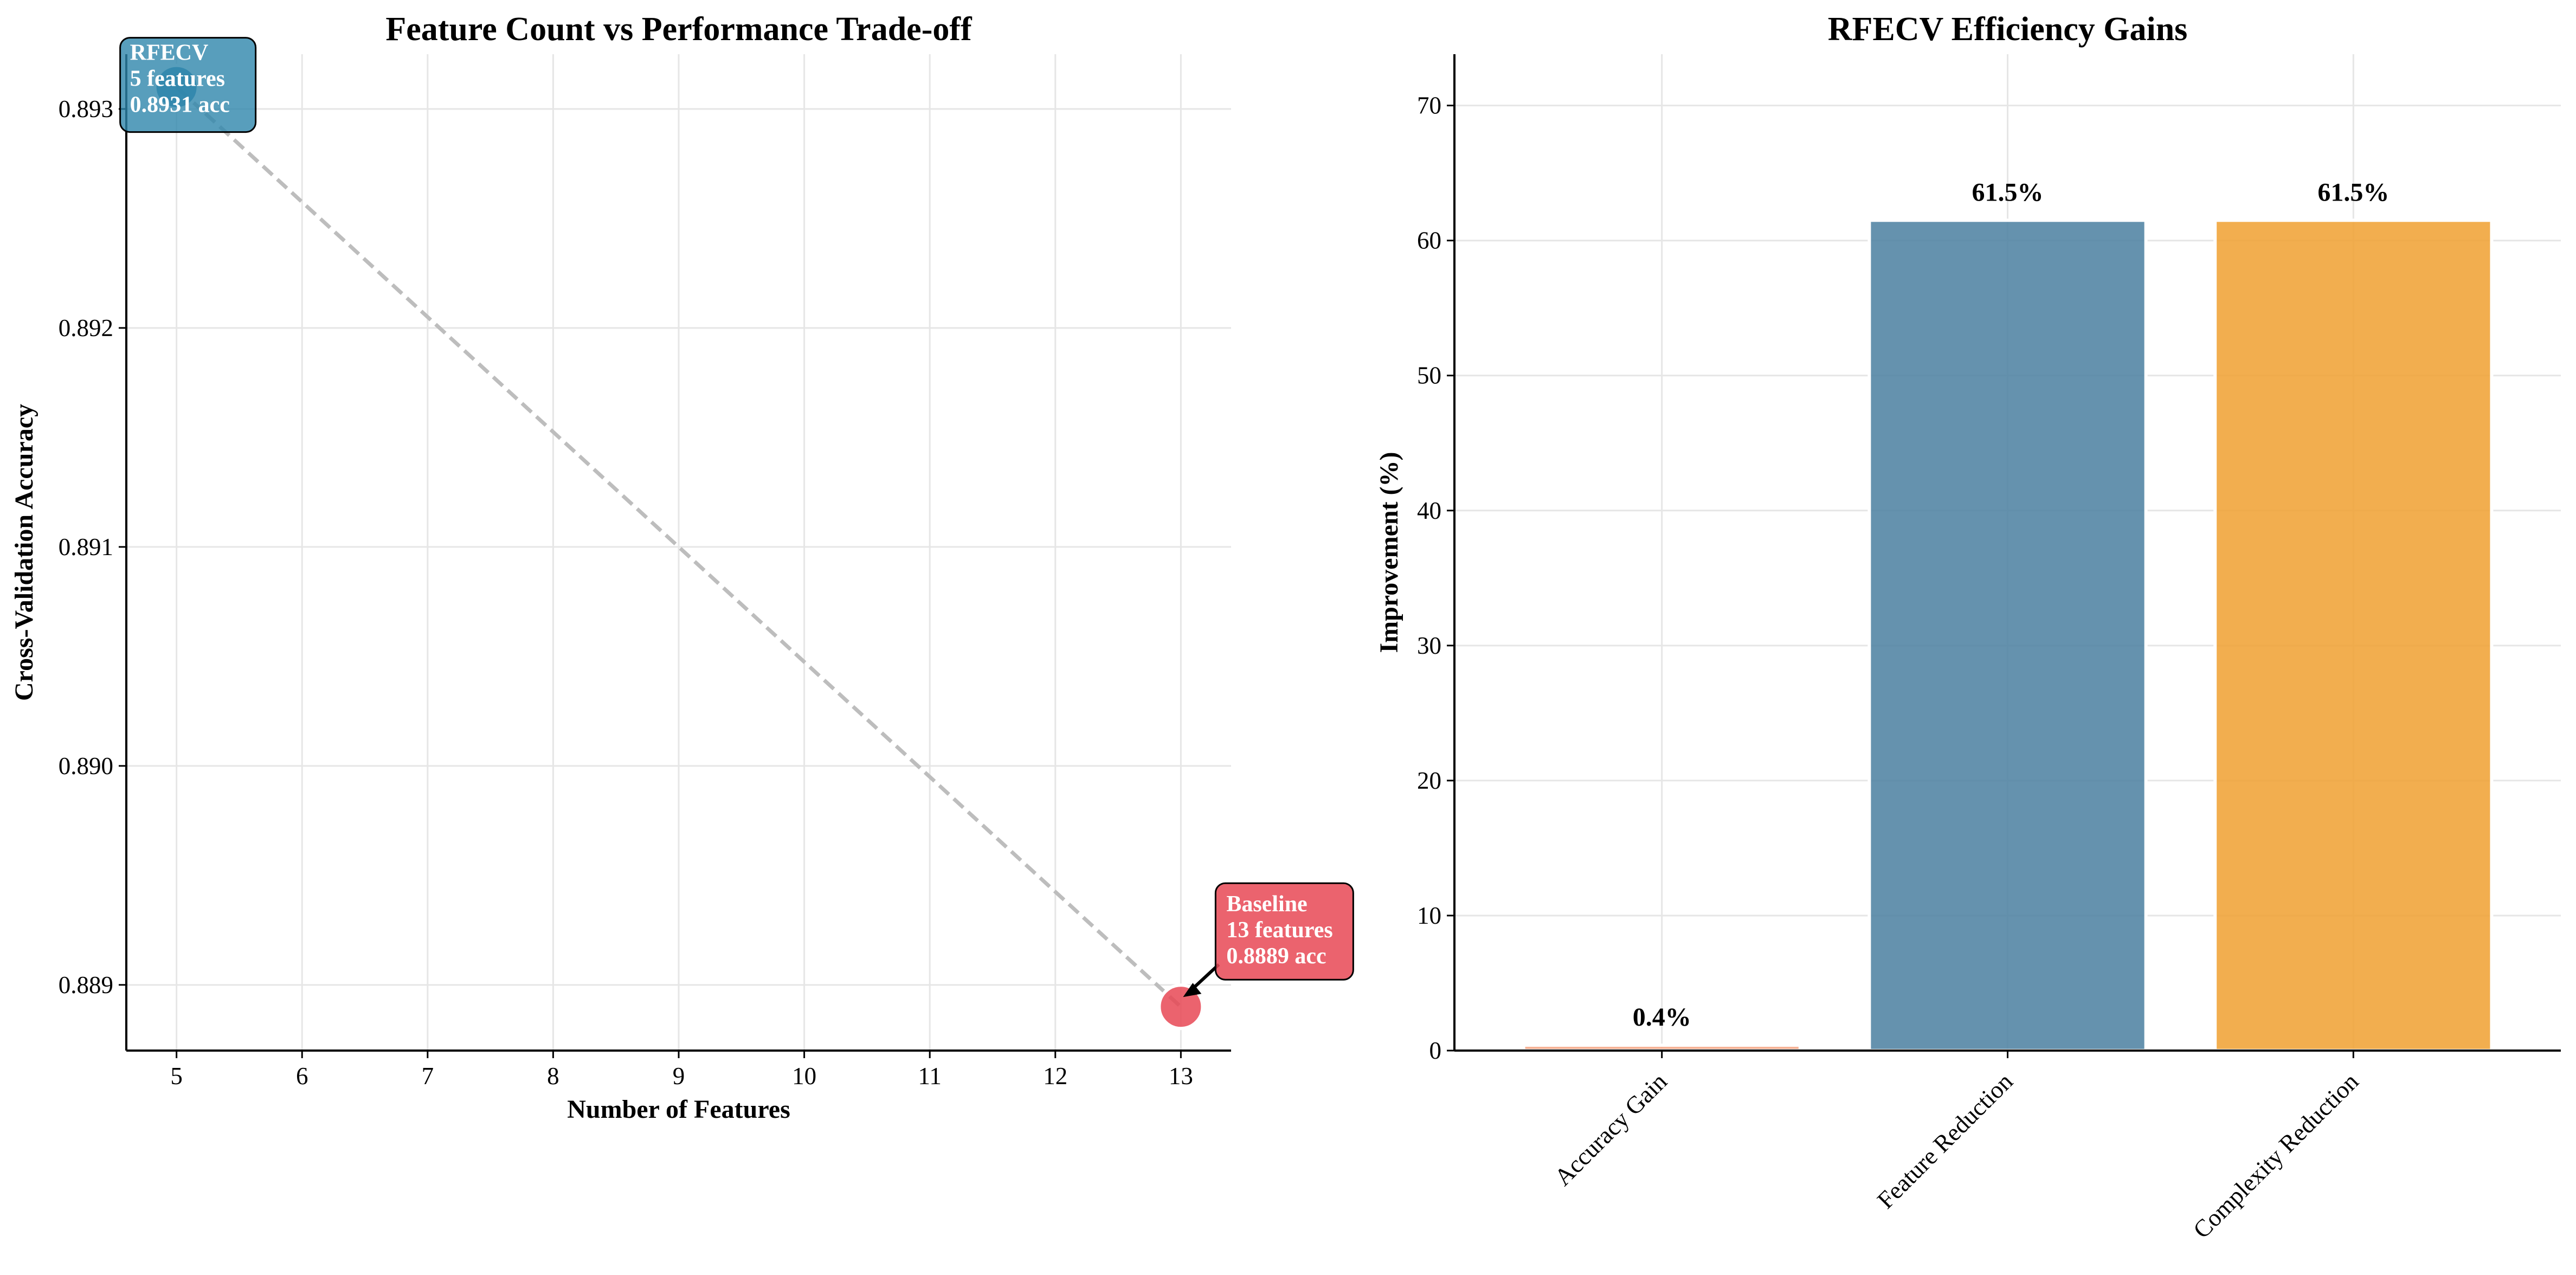 This screenshot has width=2576, height=1275. What do you see at coordinates (553, 1076) in the screenshot?
I see `x-tick-label: 8` at bounding box center [553, 1076].